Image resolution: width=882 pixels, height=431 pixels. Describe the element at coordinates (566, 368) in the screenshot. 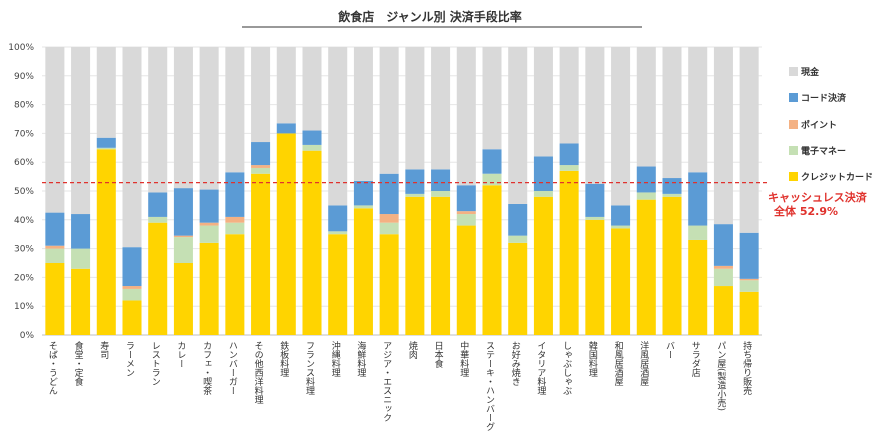

I see `category-label: しゃぶしゃぶ` at that location.